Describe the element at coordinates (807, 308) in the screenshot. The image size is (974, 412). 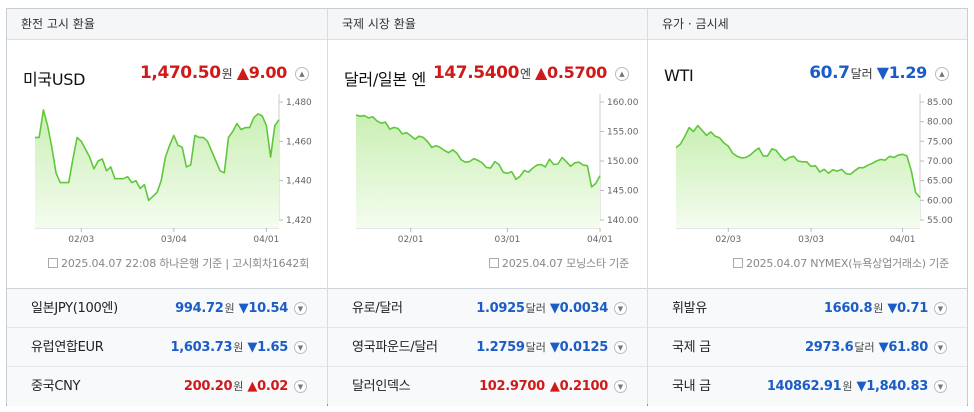
I see `list-item: 휘발유 1660.8 원 ▼0.71 ▼` at that location.